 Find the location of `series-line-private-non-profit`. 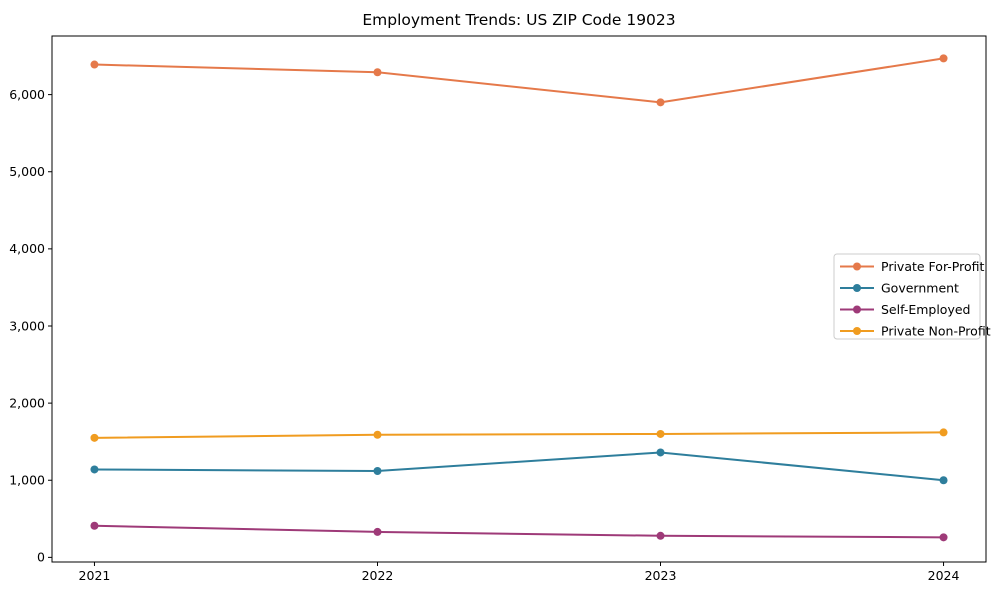

series-line-private-non-profit is located at coordinates (519, 435).